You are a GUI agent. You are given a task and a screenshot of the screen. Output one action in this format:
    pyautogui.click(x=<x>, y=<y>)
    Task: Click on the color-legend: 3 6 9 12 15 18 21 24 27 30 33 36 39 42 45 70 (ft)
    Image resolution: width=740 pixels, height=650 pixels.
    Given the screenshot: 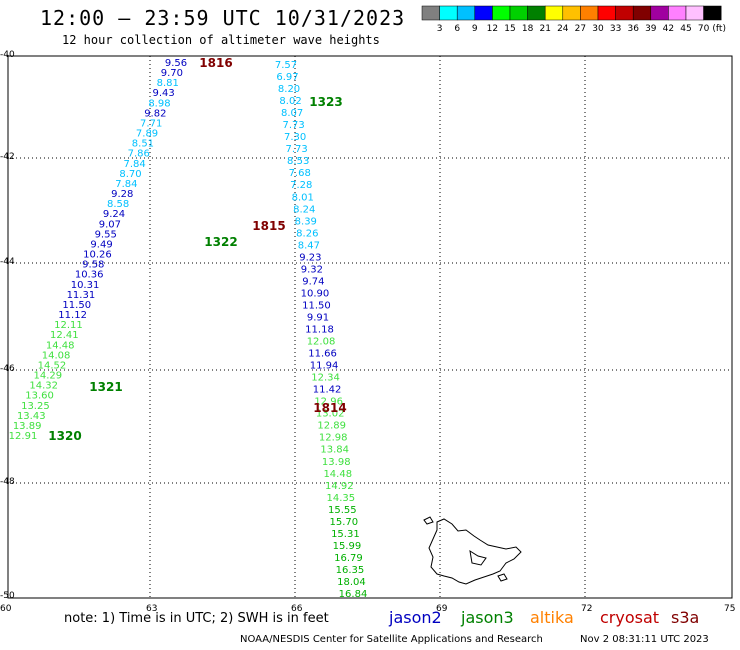 What is the action you would take?
    pyautogui.click(x=573, y=19)
    